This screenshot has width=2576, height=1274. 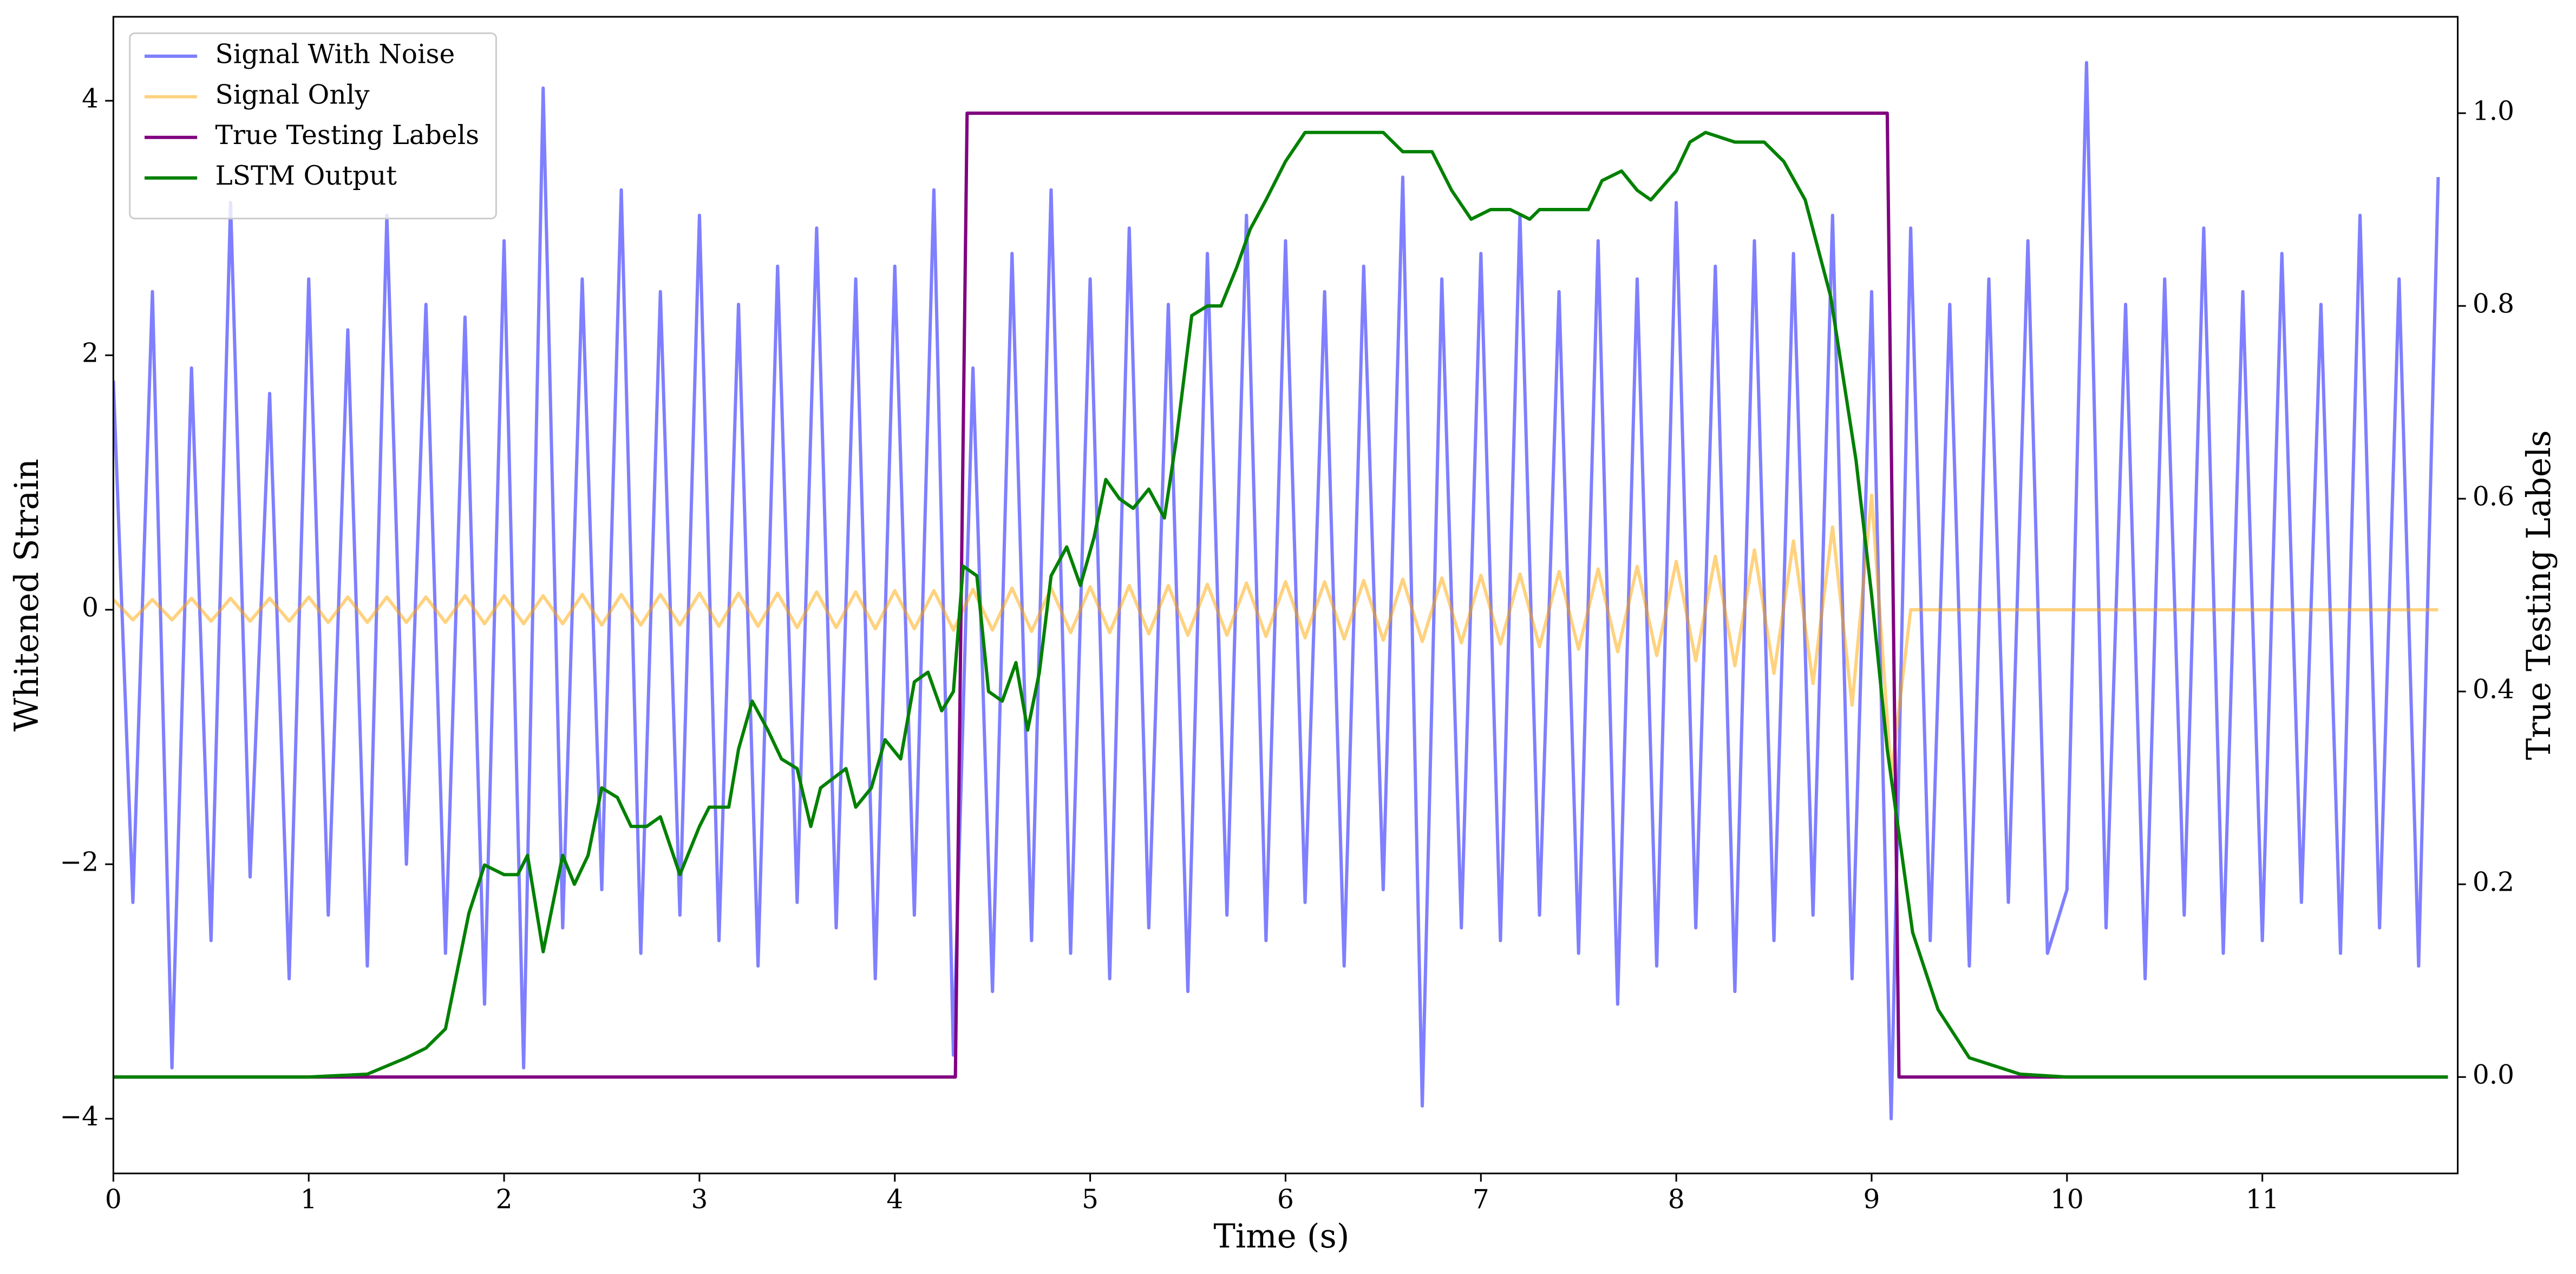 What do you see at coordinates (1285, 1199) in the screenshot?
I see `x-tick-label: 6` at bounding box center [1285, 1199].